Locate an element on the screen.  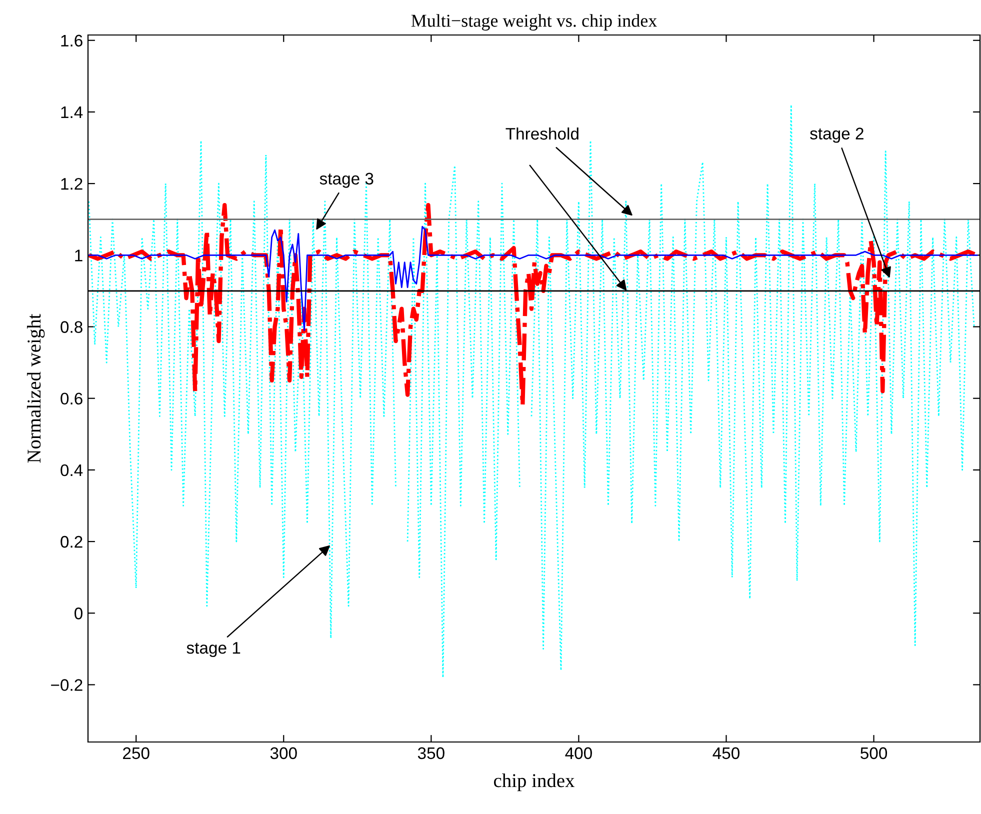
y-axis-title: Normalized weight is located at coordinates (35, 388).